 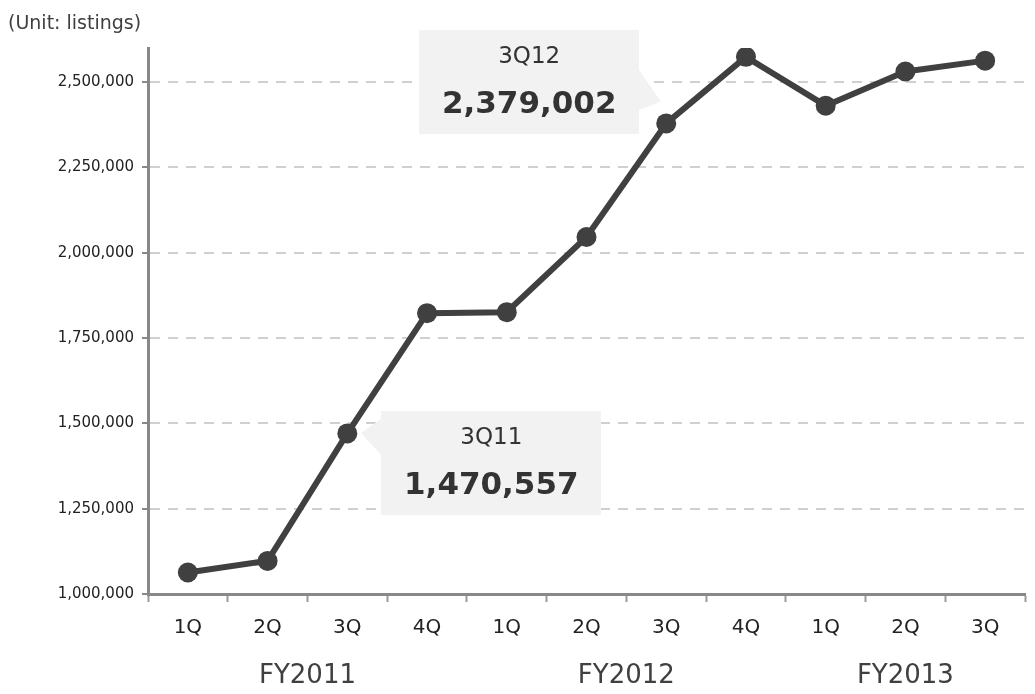 I want to click on speech-bubble: 3Q11 1,470,557, so click(x=481, y=463).